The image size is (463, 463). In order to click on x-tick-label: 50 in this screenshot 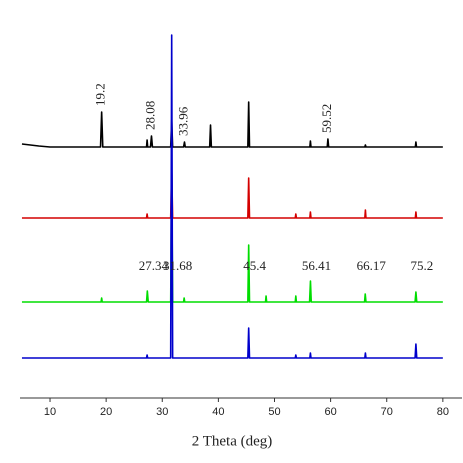, I will do `click(274, 412)`.